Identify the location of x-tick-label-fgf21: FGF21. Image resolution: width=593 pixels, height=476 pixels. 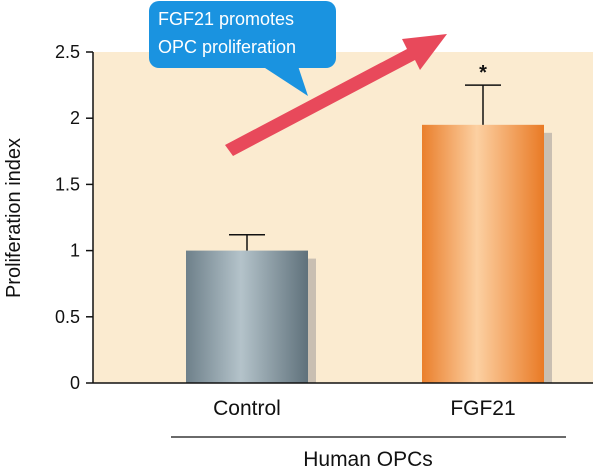
(482, 408).